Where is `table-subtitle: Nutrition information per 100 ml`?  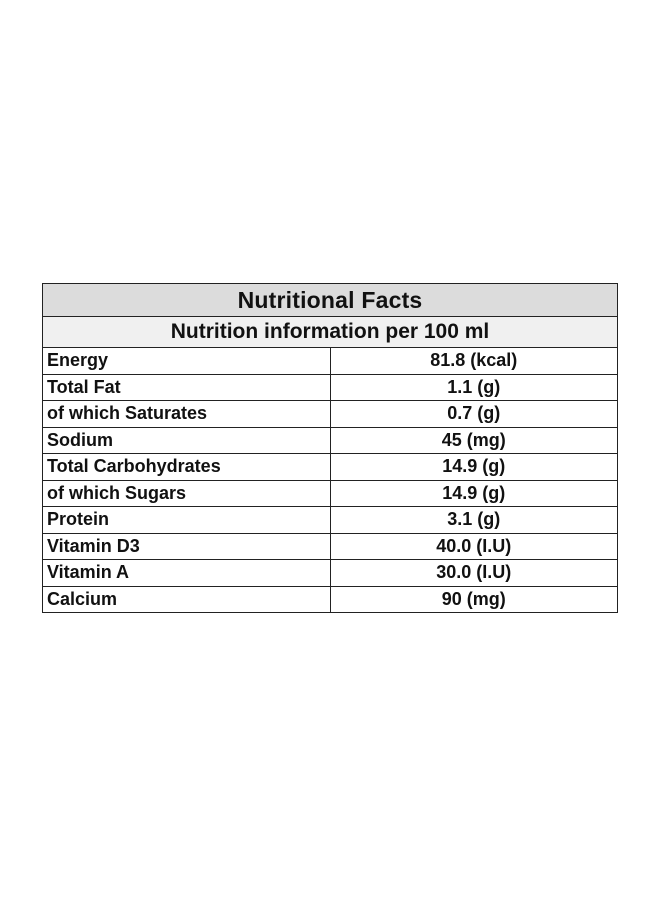
table-subtitle: Nutrition information per 100 ml is located at coordinates (330, 332).